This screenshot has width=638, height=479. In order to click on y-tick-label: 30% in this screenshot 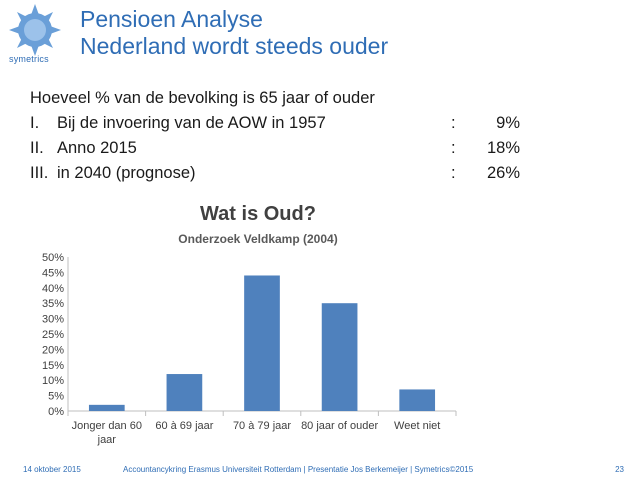, I will do `click(53, 320)`.